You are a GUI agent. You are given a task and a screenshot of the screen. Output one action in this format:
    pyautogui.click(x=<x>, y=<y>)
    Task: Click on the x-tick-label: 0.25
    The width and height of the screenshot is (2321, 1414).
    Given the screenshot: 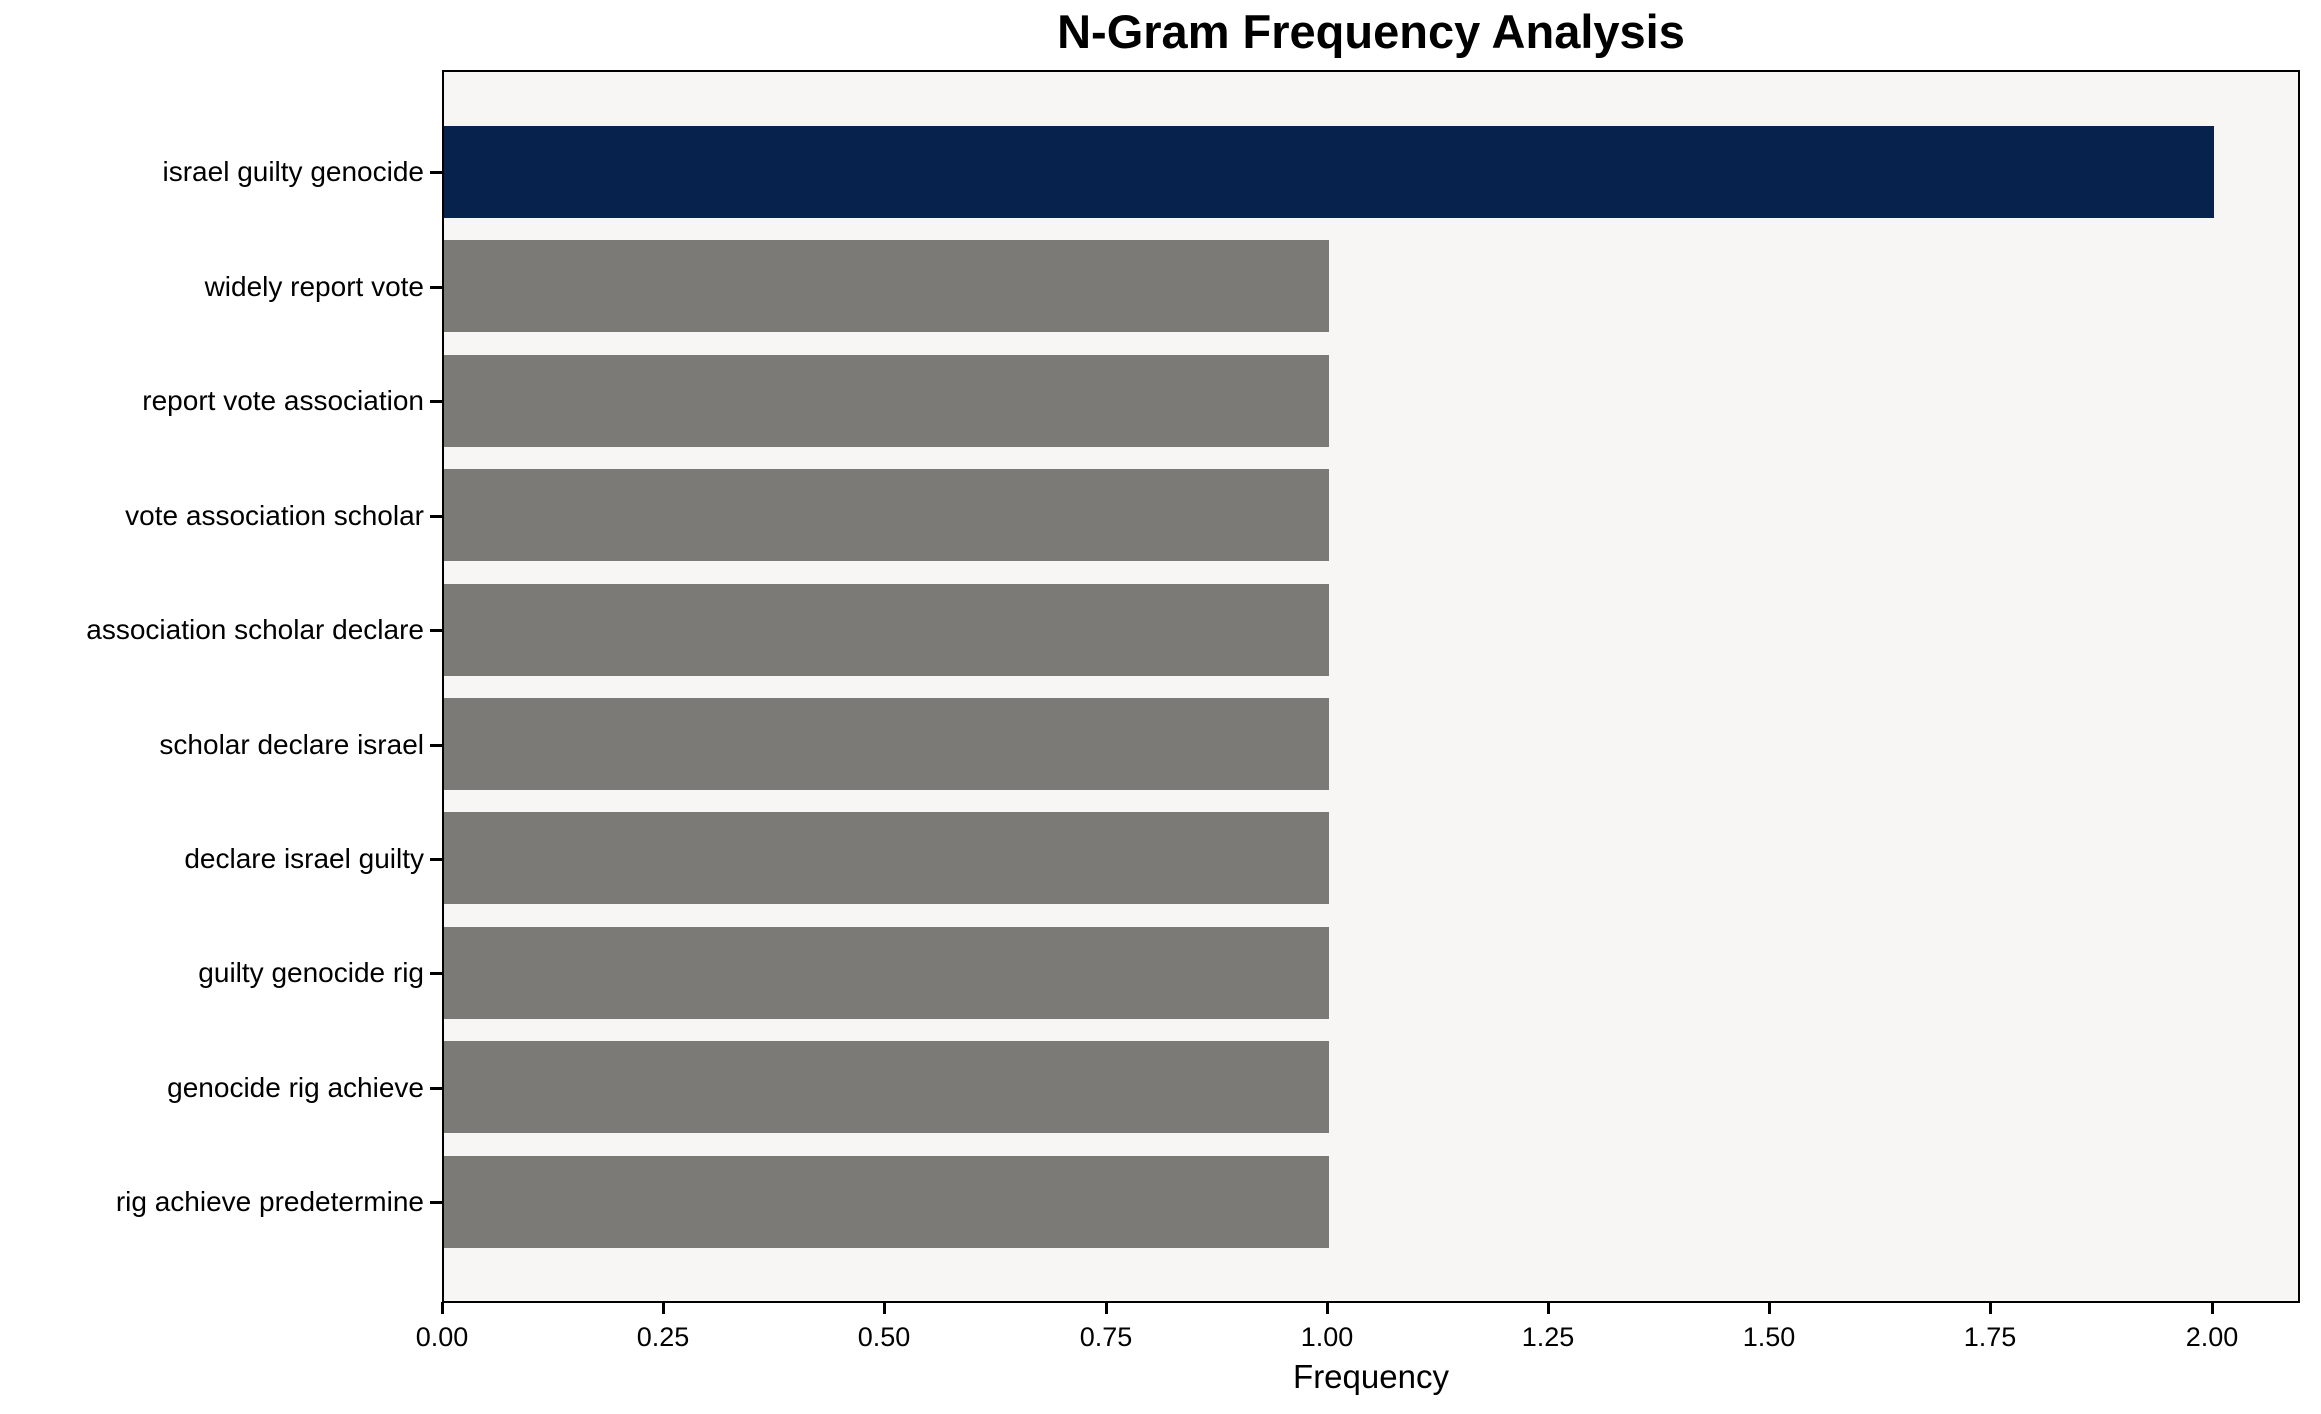 What is the action you would take?
    pyautogui.click(x=663, y=1337)
    